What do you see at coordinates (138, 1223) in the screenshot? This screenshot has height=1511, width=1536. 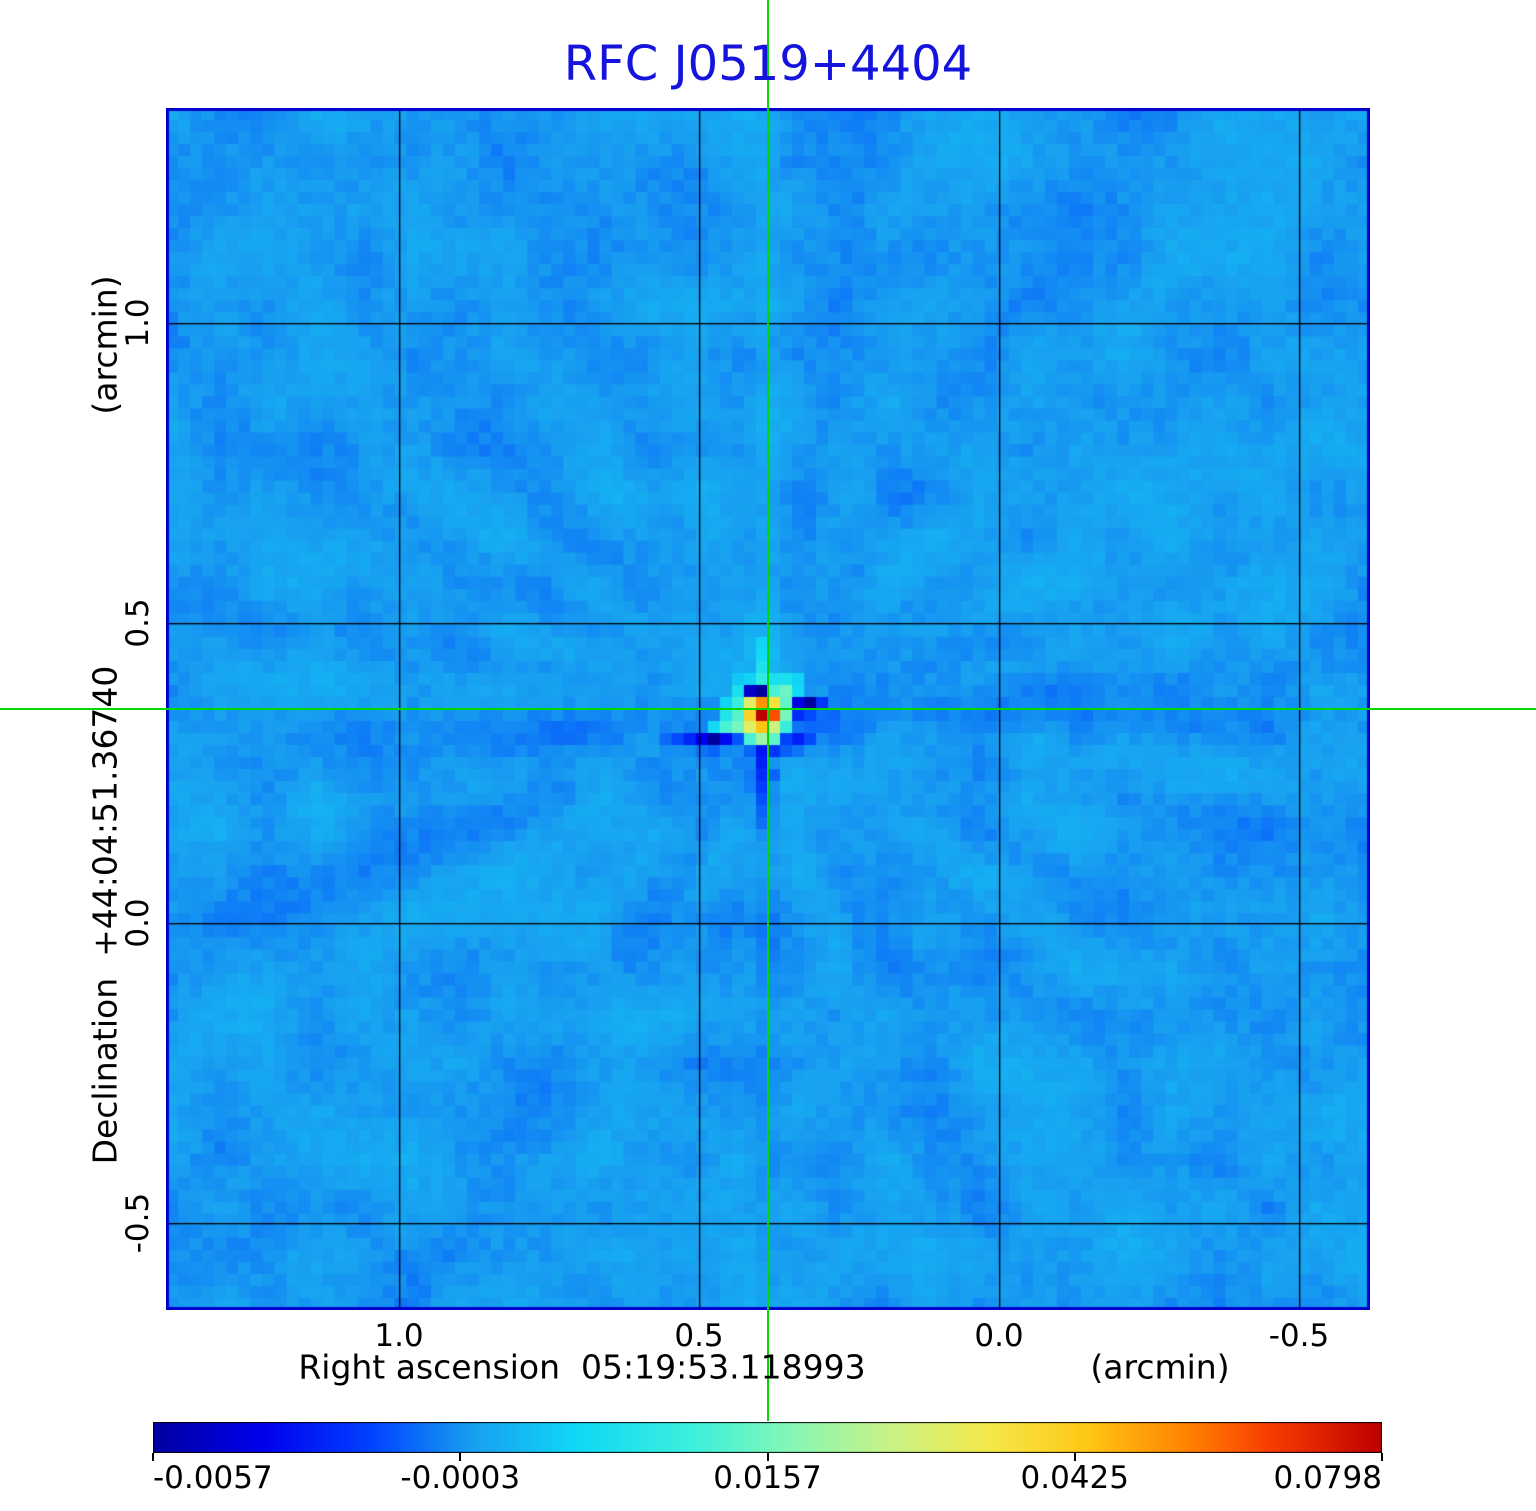 I see `y-axis-tick-label: -0.5` at bounding box center [138, 1223].